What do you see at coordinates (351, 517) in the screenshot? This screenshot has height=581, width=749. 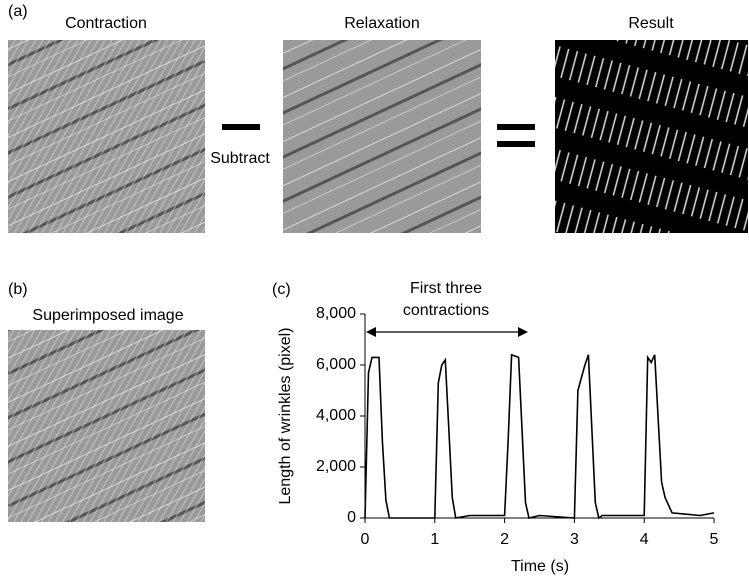 I see `y-tick-label: 0` at bounding box center [351, 517].